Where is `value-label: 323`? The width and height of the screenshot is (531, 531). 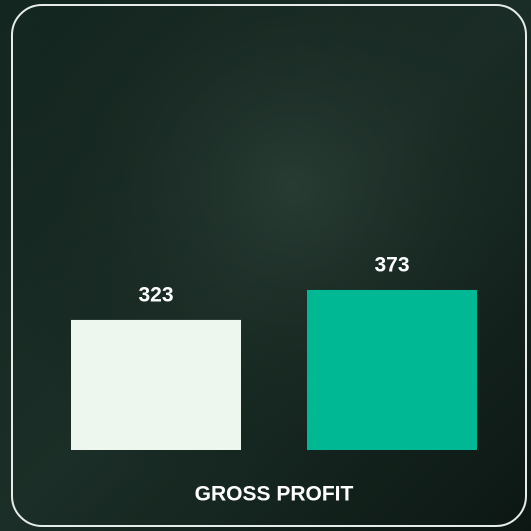
value-label: 323 is located at coordinates (155, 294).